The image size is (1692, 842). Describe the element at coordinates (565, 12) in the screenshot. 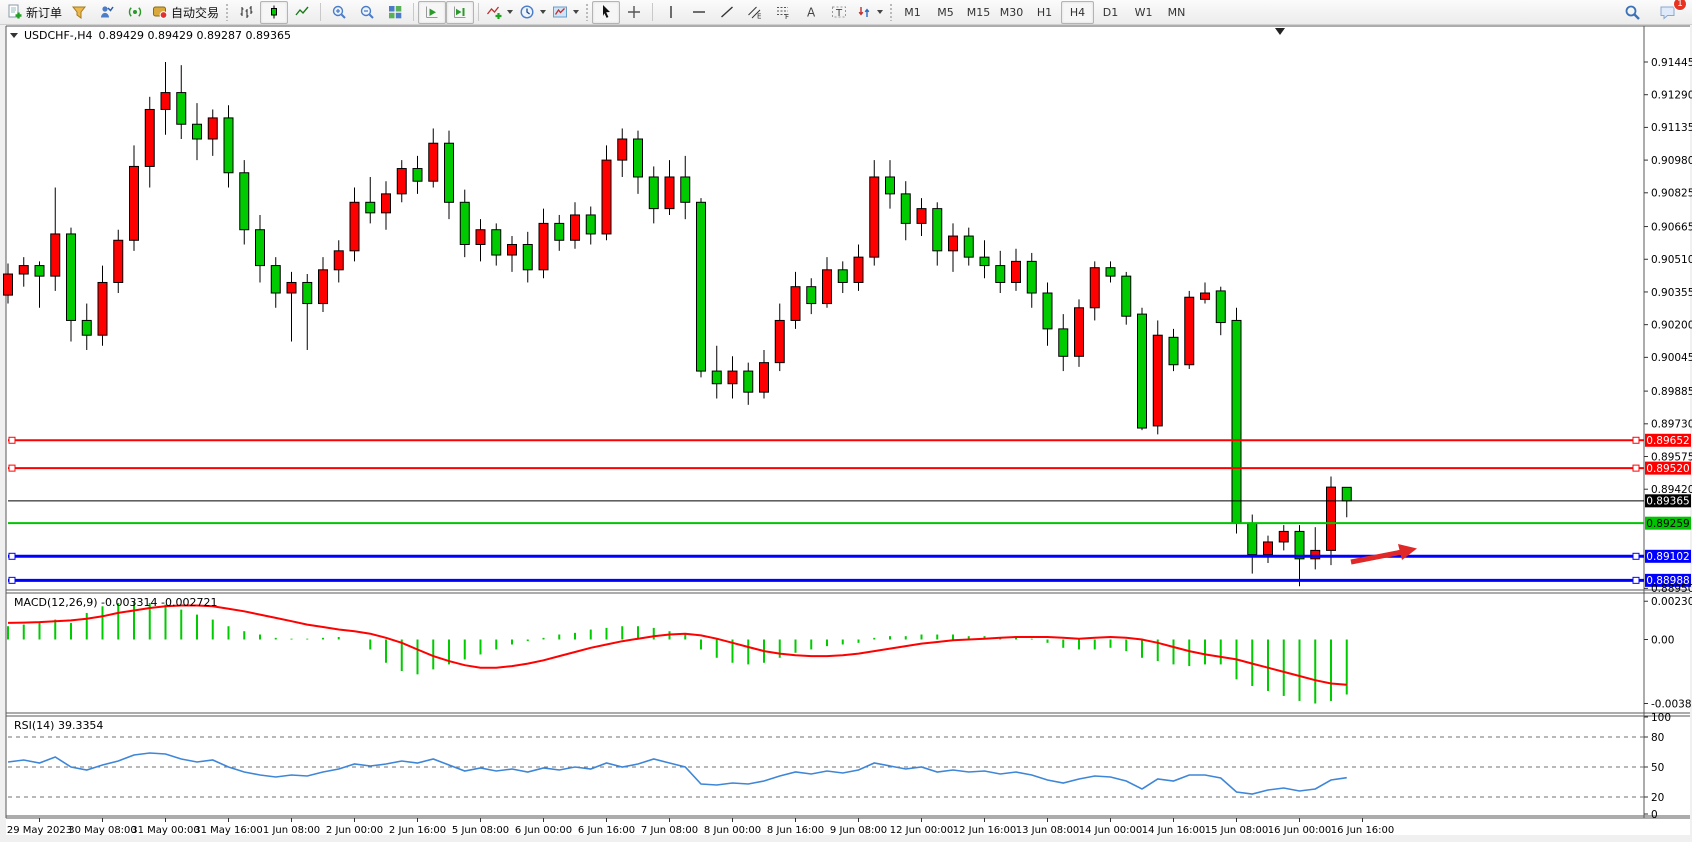

I see `templates-button` at that location.